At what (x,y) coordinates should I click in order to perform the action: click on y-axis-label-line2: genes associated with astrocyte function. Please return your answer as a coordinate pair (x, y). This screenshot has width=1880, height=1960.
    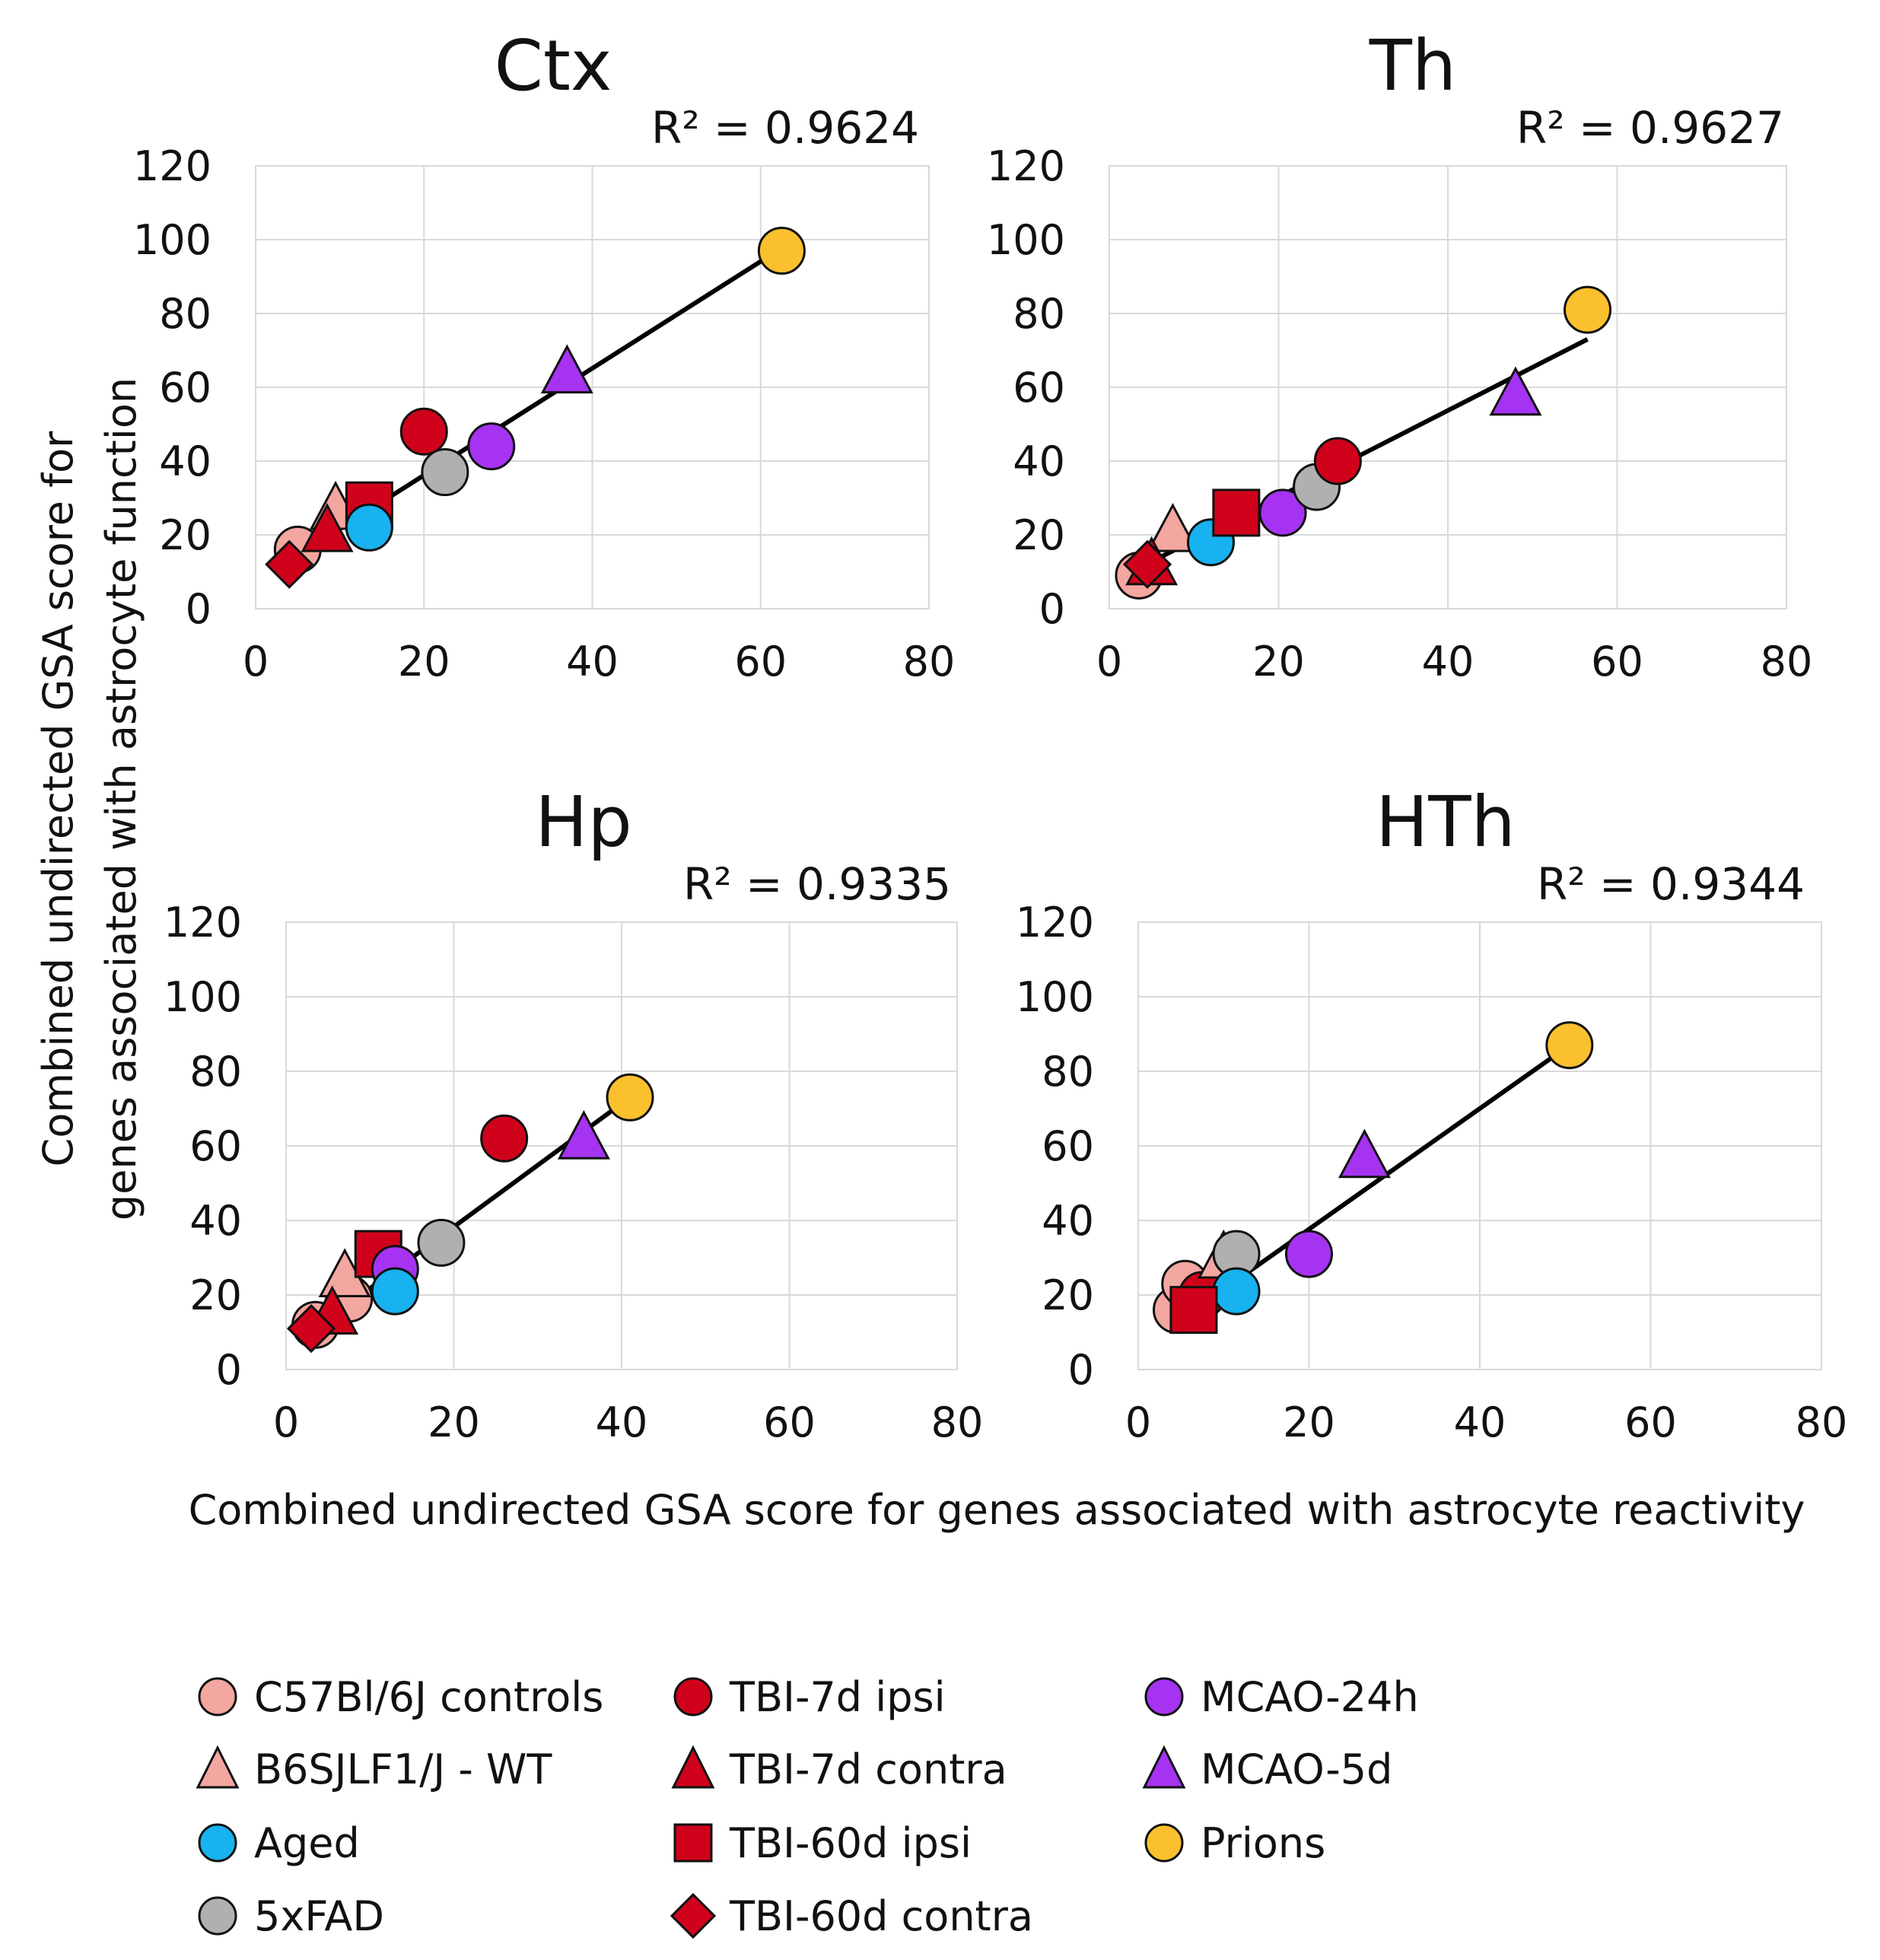
    Looking at the image, I should click on (121, 798).